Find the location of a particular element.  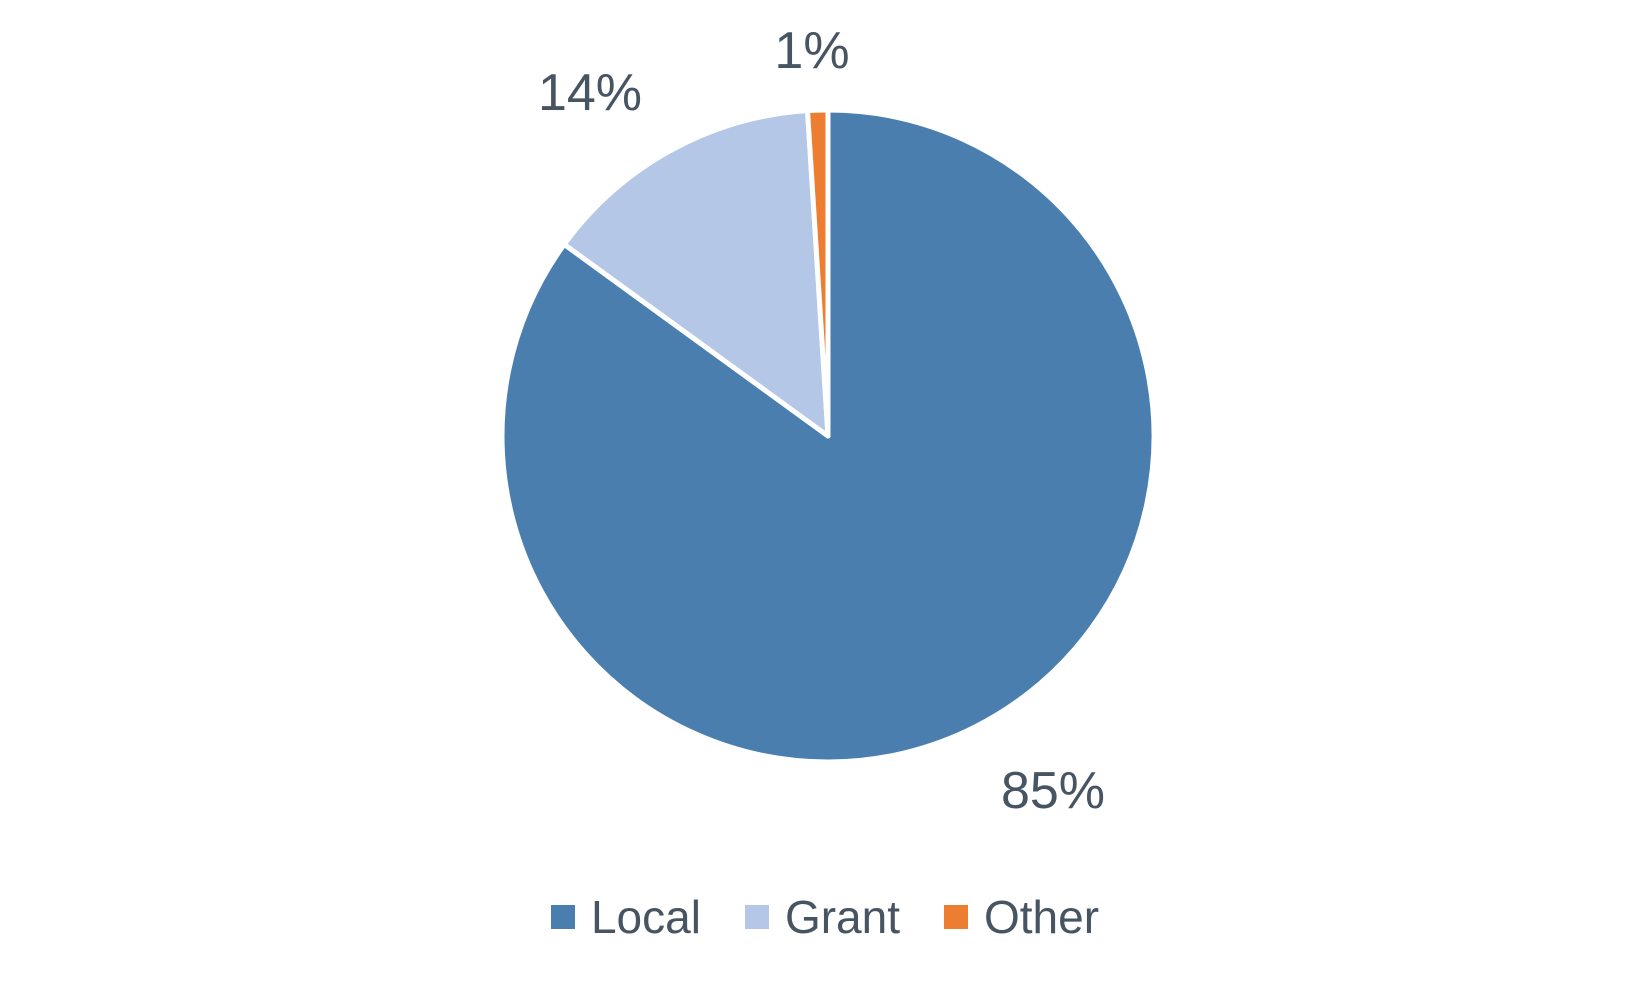

legend-item-local: Local is located at coordinates (625, 917).